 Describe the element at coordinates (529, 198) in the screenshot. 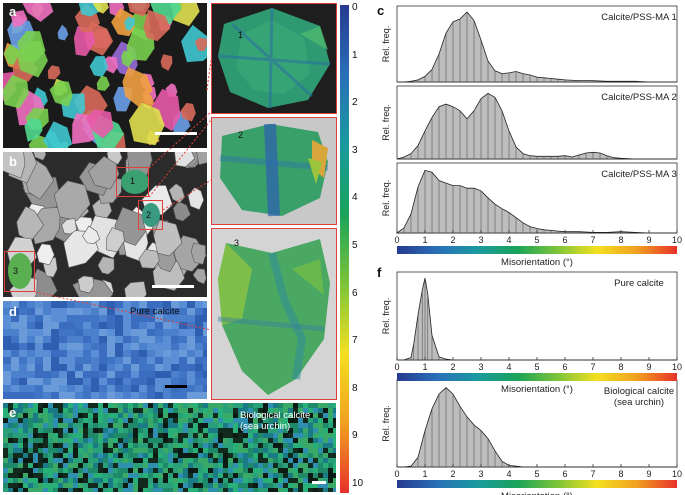

I see `histogram-2: Rel. freq.Calcite/PSS-MA 3` at that location.